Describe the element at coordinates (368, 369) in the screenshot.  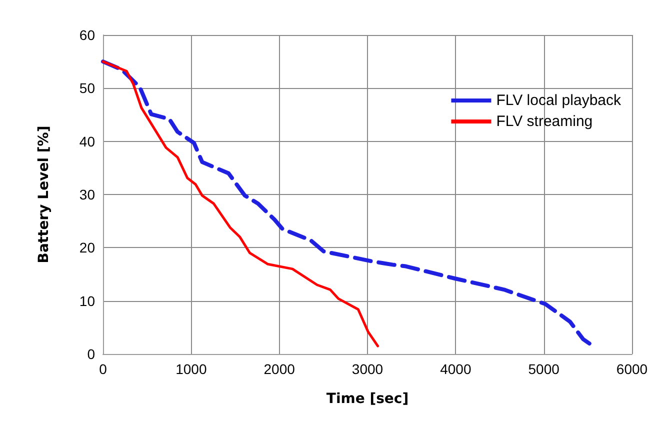
I see `x-tick-label: 3000` at that location.